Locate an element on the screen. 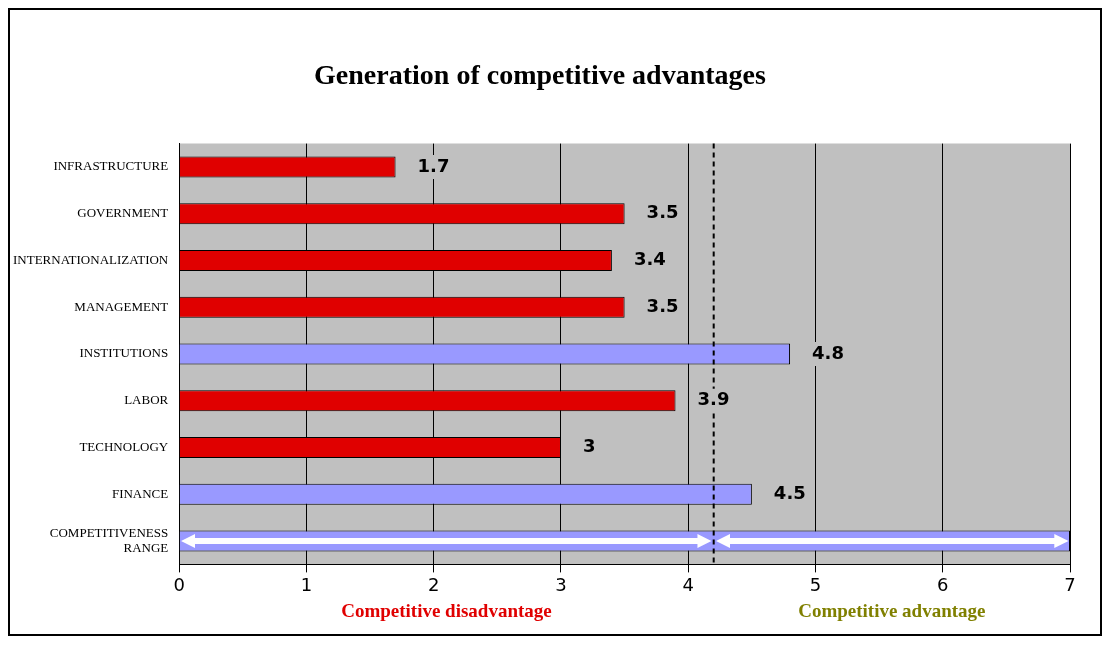 Image resolution: width=1118 pixels, height=655 pixels. data-label: 3.4 is located at coordinates (649, 259).